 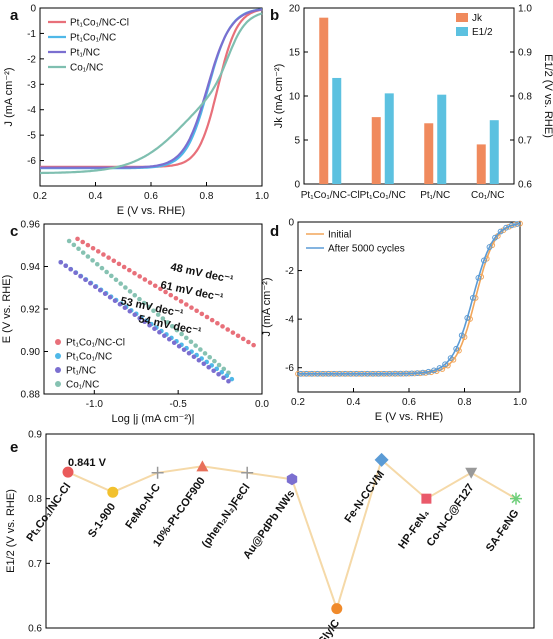 What do you see at coordinates (179, 404) in the screenshot?
I see `x-tick-label: -0.5` at bounding box center [179, 404].